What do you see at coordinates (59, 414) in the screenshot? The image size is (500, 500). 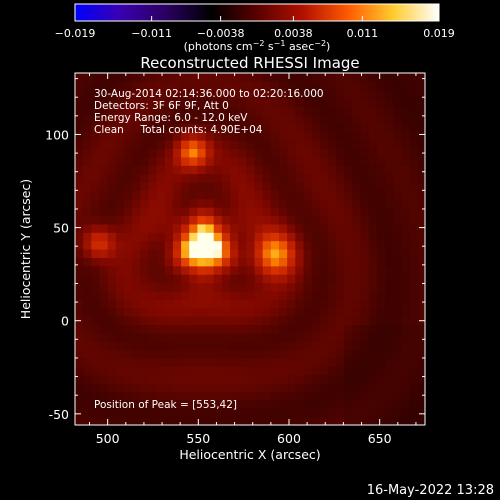 I see `y-tick-label: -50` at bounding box center [59, 414].